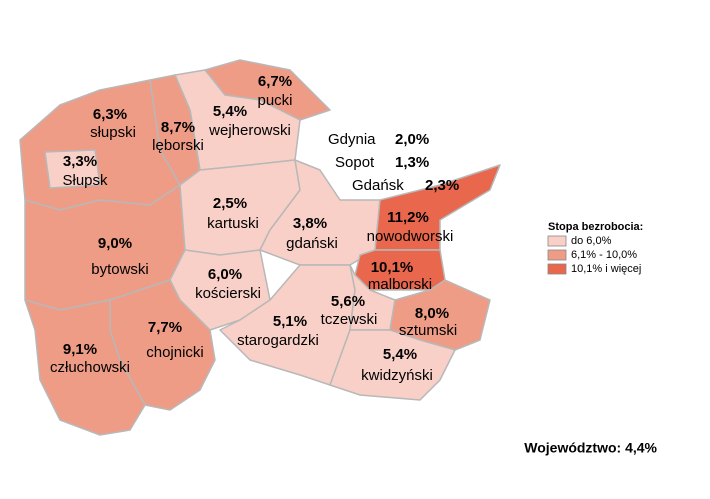 The height and width of the screenshot is (499, 710). What do you see at coordinates (178, 127) in the screenshot?
I see `region-value: 8,7%` at bounding box center [178, 127].